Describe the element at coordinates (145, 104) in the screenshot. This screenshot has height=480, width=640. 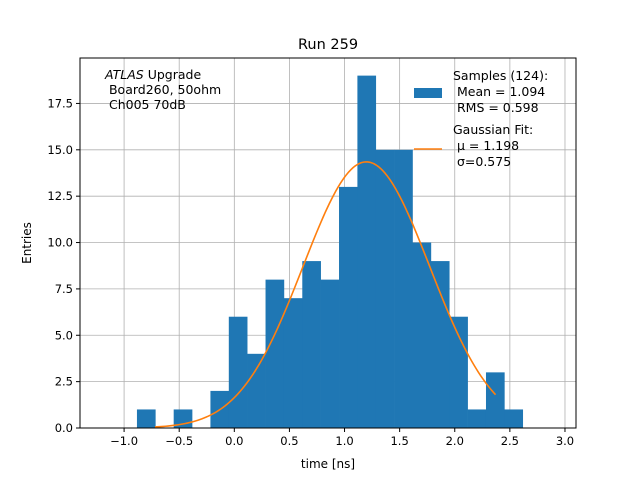
I see `annotation-line: Ch005 70dB` at that location.